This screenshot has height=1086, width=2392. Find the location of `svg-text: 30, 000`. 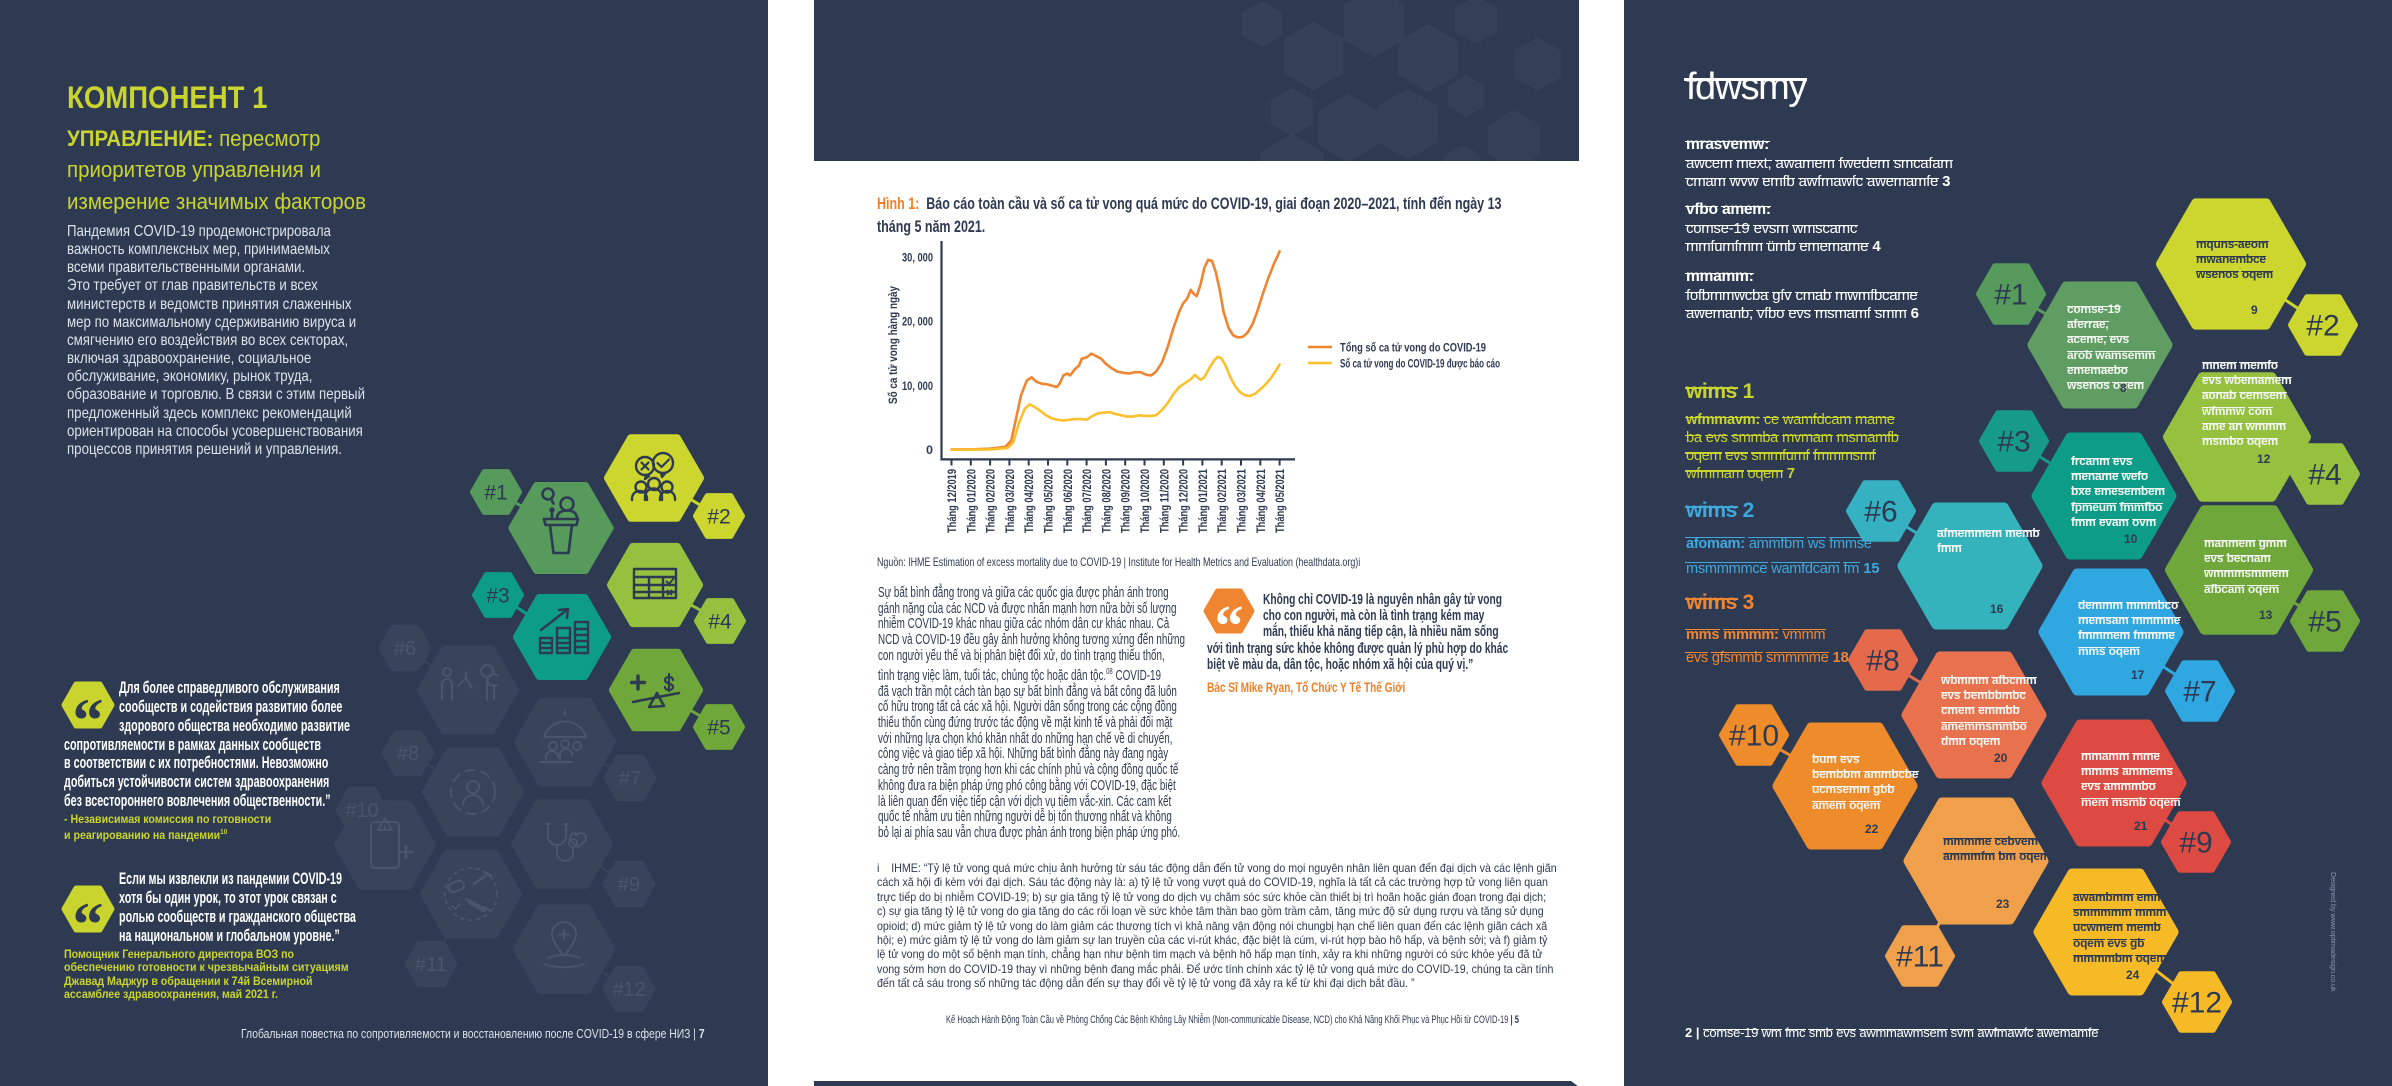

svg-text: 30, 000 is located at coordinates (917, 257).